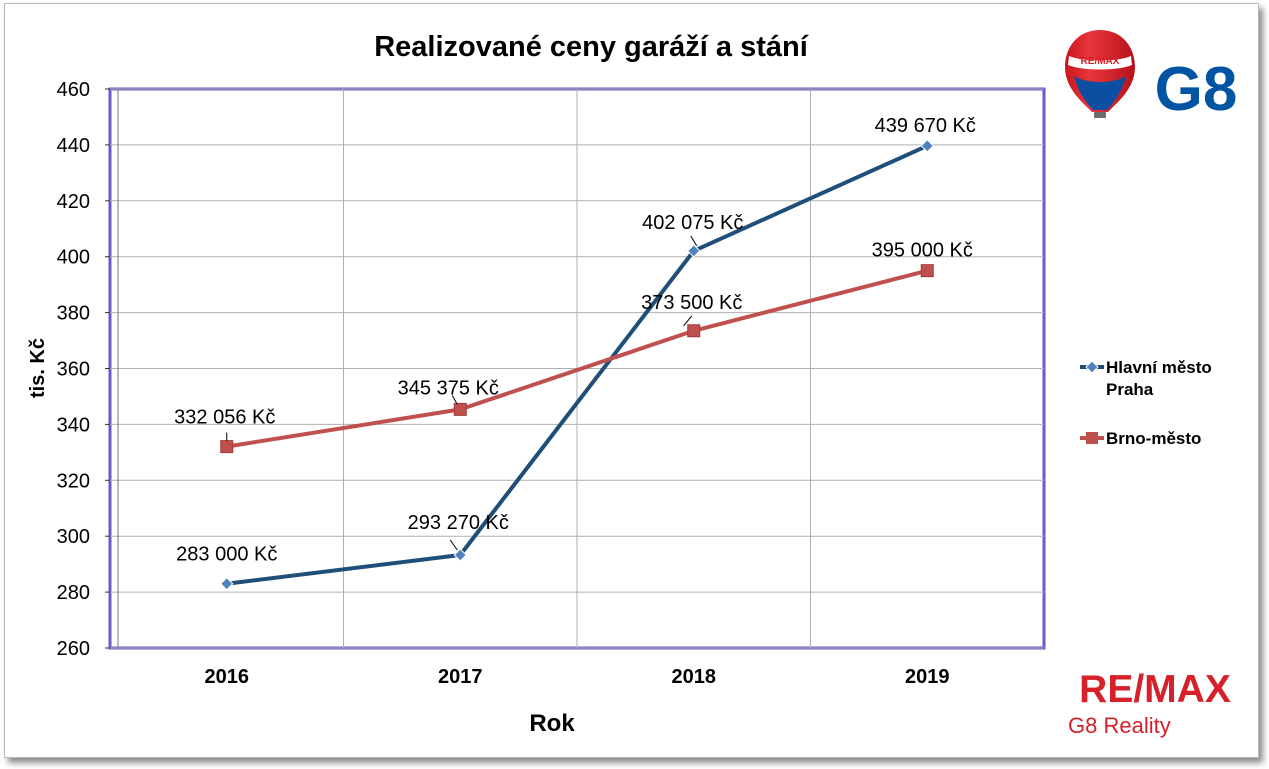 The width and height of the screenshot is (1269, 769). I want to click on x-axis: 2016 2017 2018 2019, so click(577, 677).